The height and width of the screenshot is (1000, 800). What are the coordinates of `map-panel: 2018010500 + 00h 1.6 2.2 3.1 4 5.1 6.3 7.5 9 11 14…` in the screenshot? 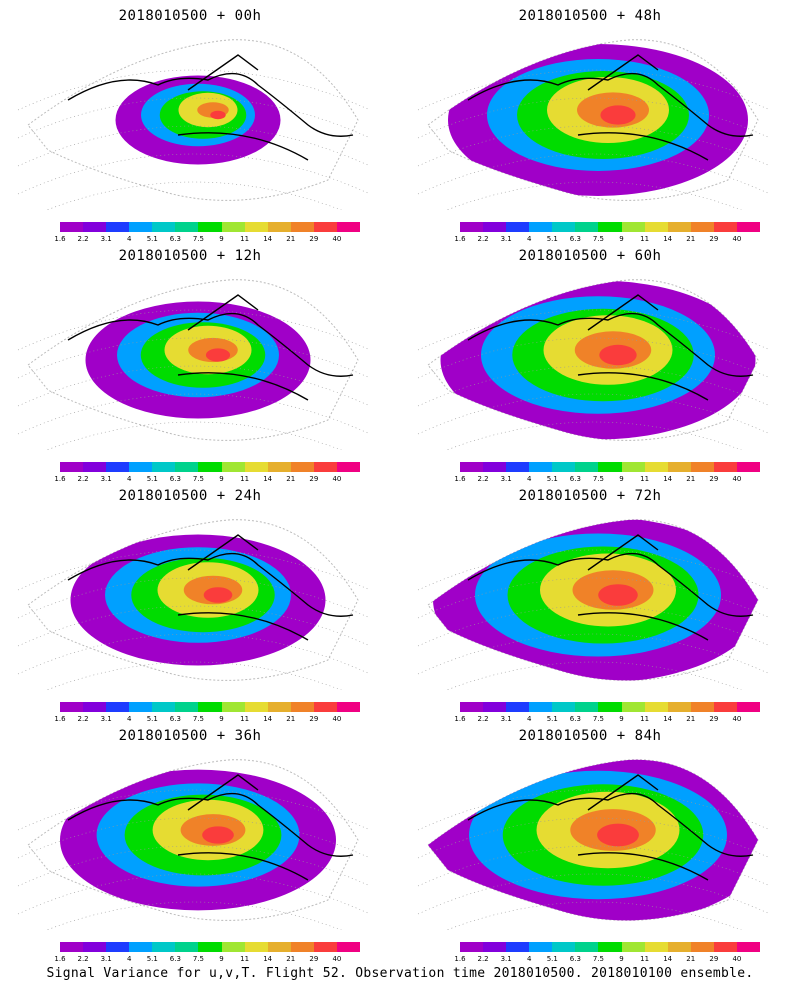 It's located at (190, 121).